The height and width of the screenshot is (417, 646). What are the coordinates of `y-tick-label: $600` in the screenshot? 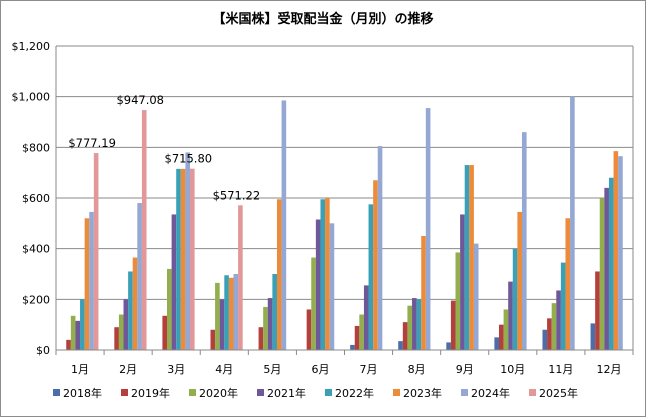 It's located at (36, 198).